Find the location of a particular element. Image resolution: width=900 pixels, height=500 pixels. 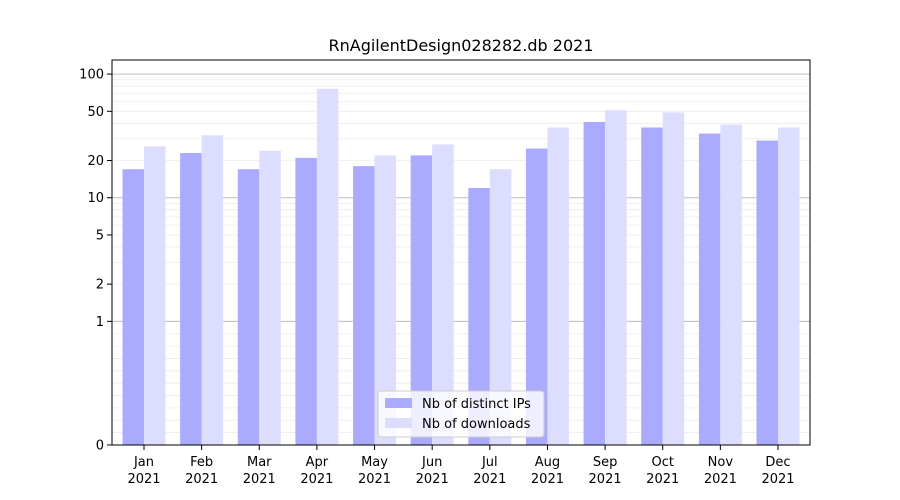

x-tick-label-month: Jun is located at coordinates (431, 462).